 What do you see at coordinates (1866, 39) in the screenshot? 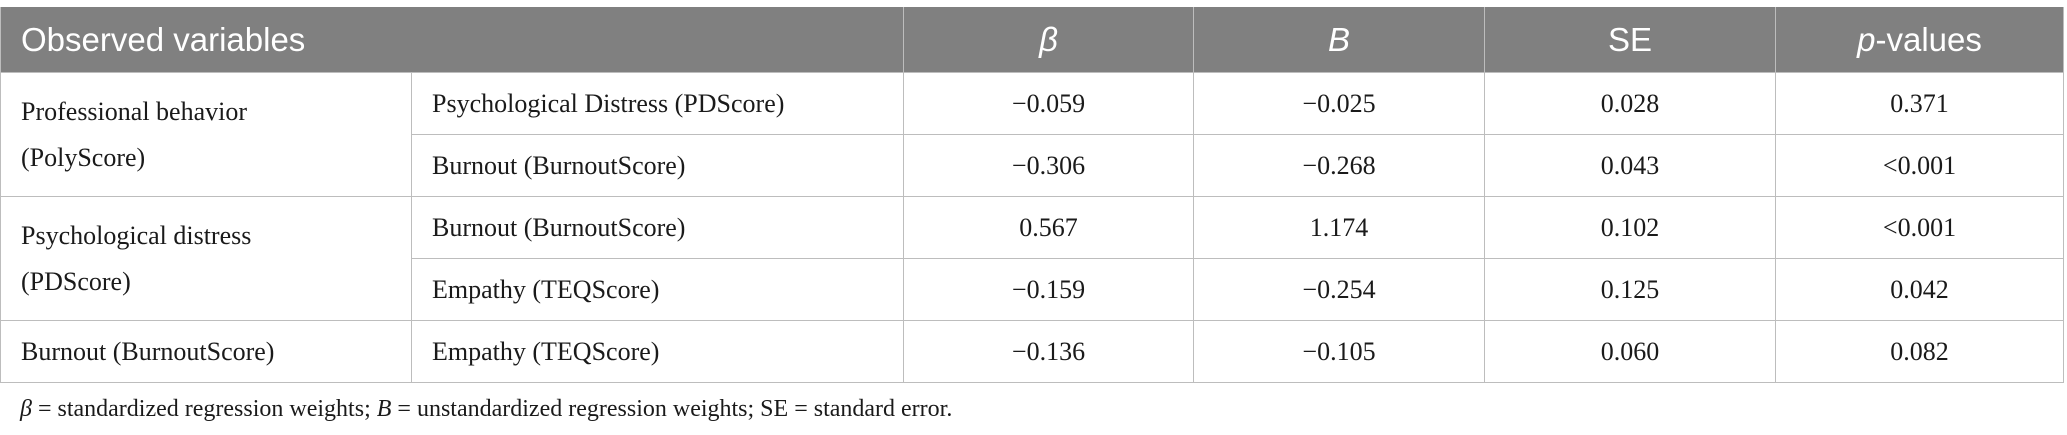
I see `header-symbol: p` at bounding box center [1866, 39].